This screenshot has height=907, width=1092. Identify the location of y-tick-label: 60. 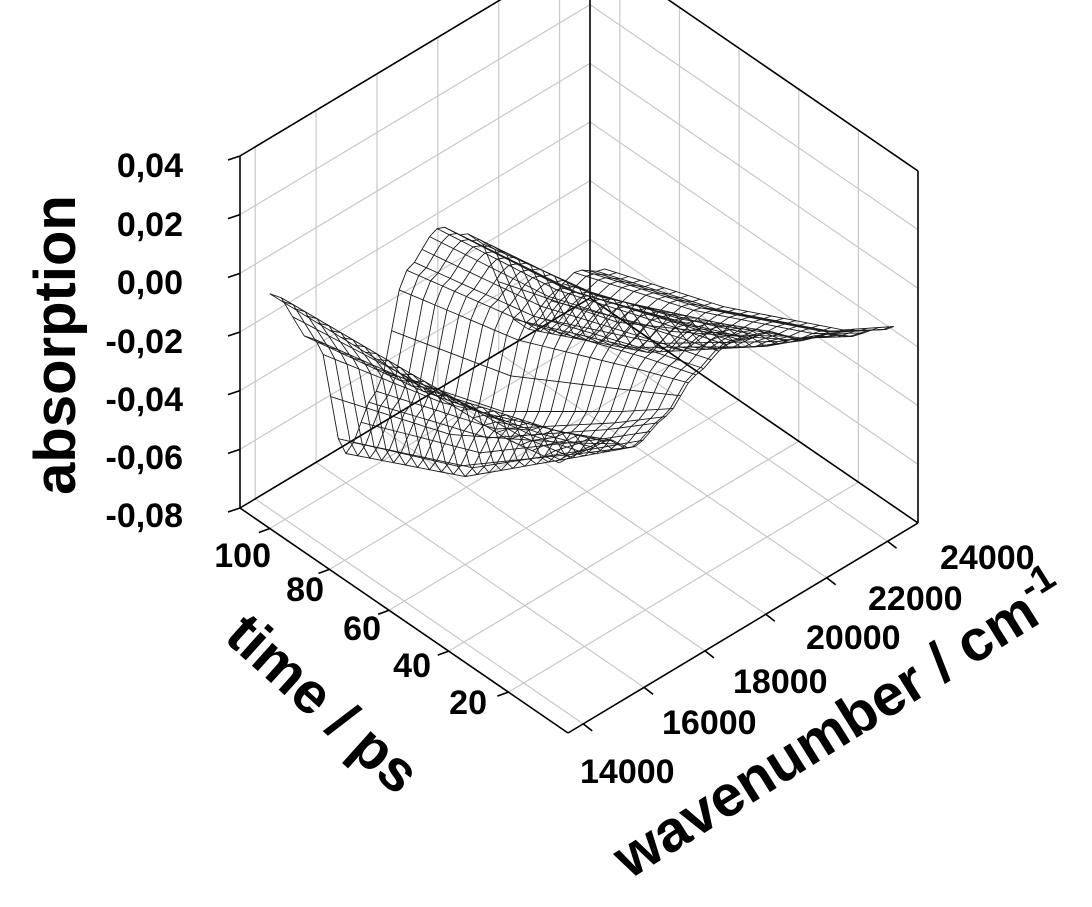
(362, 629).